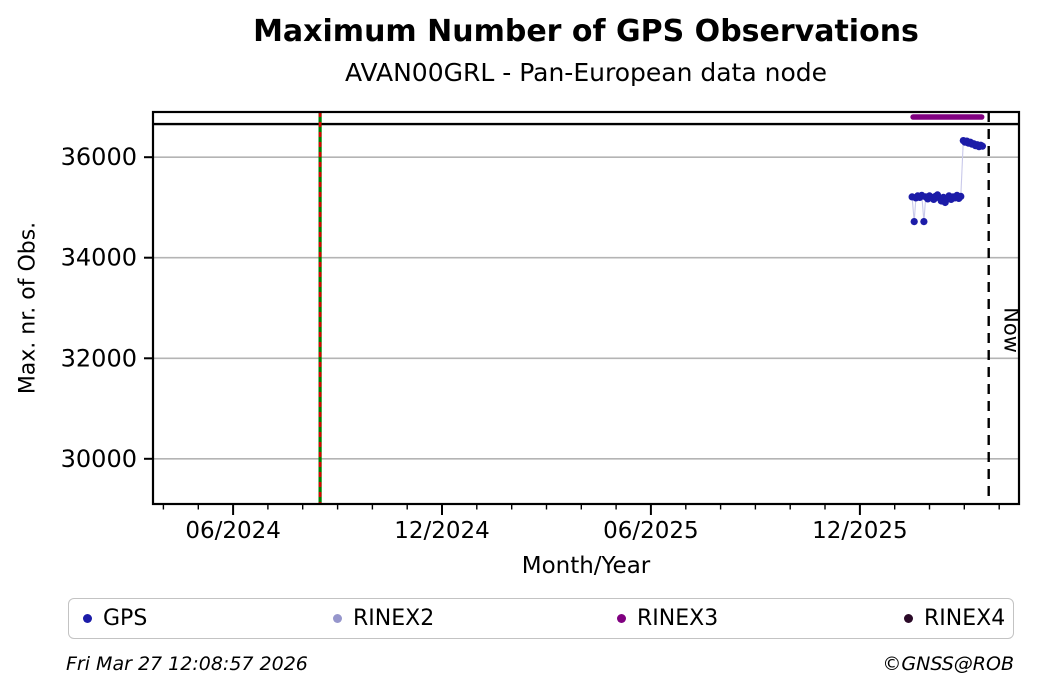 The height and width of the screenshot is (699, 1040). Describe the element at coordinates (337, 618) in the screenshot. I see `rinex2-marker-icon` at that location.